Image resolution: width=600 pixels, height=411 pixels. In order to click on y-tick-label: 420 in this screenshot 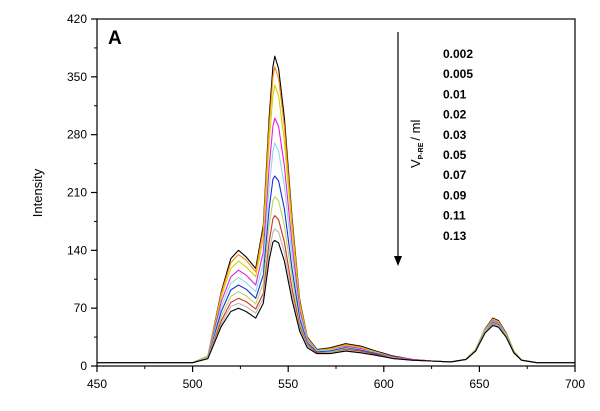, I will do `click(77, 19)`.